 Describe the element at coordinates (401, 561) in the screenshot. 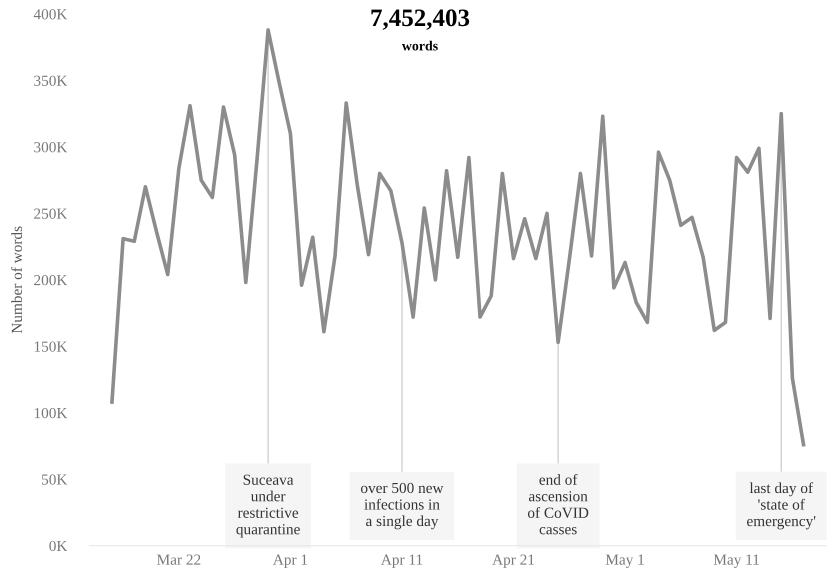

I see `x-tick-label: Apr 11` at that location.